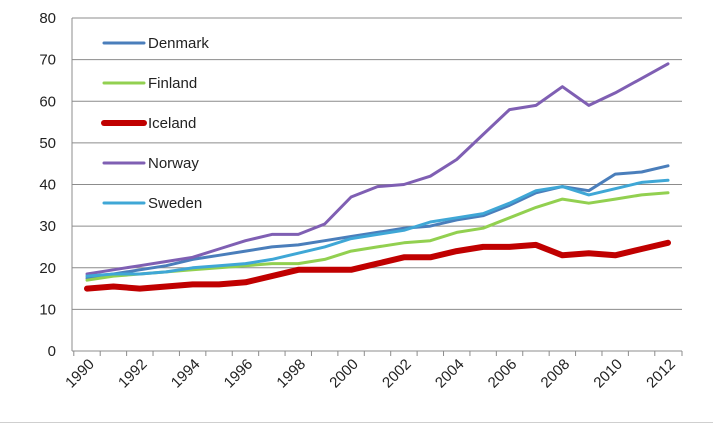  I want to click on x-tick-label-2002: 2002, so click(397, 374).